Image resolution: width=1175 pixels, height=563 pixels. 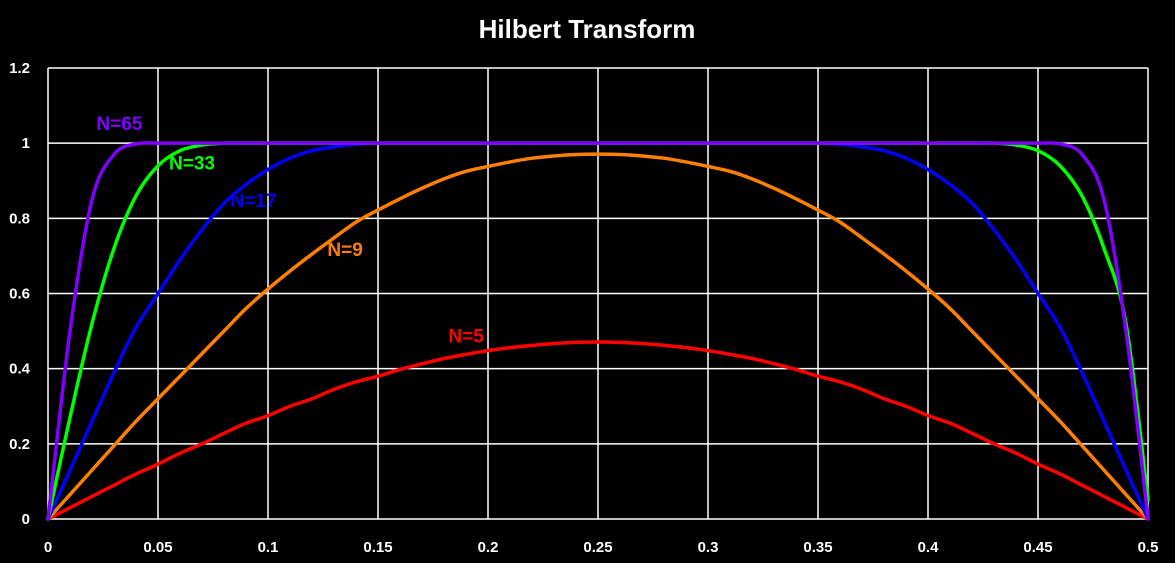 I want to click on x-tick-label: 0.3, so click(x=708, y=547).